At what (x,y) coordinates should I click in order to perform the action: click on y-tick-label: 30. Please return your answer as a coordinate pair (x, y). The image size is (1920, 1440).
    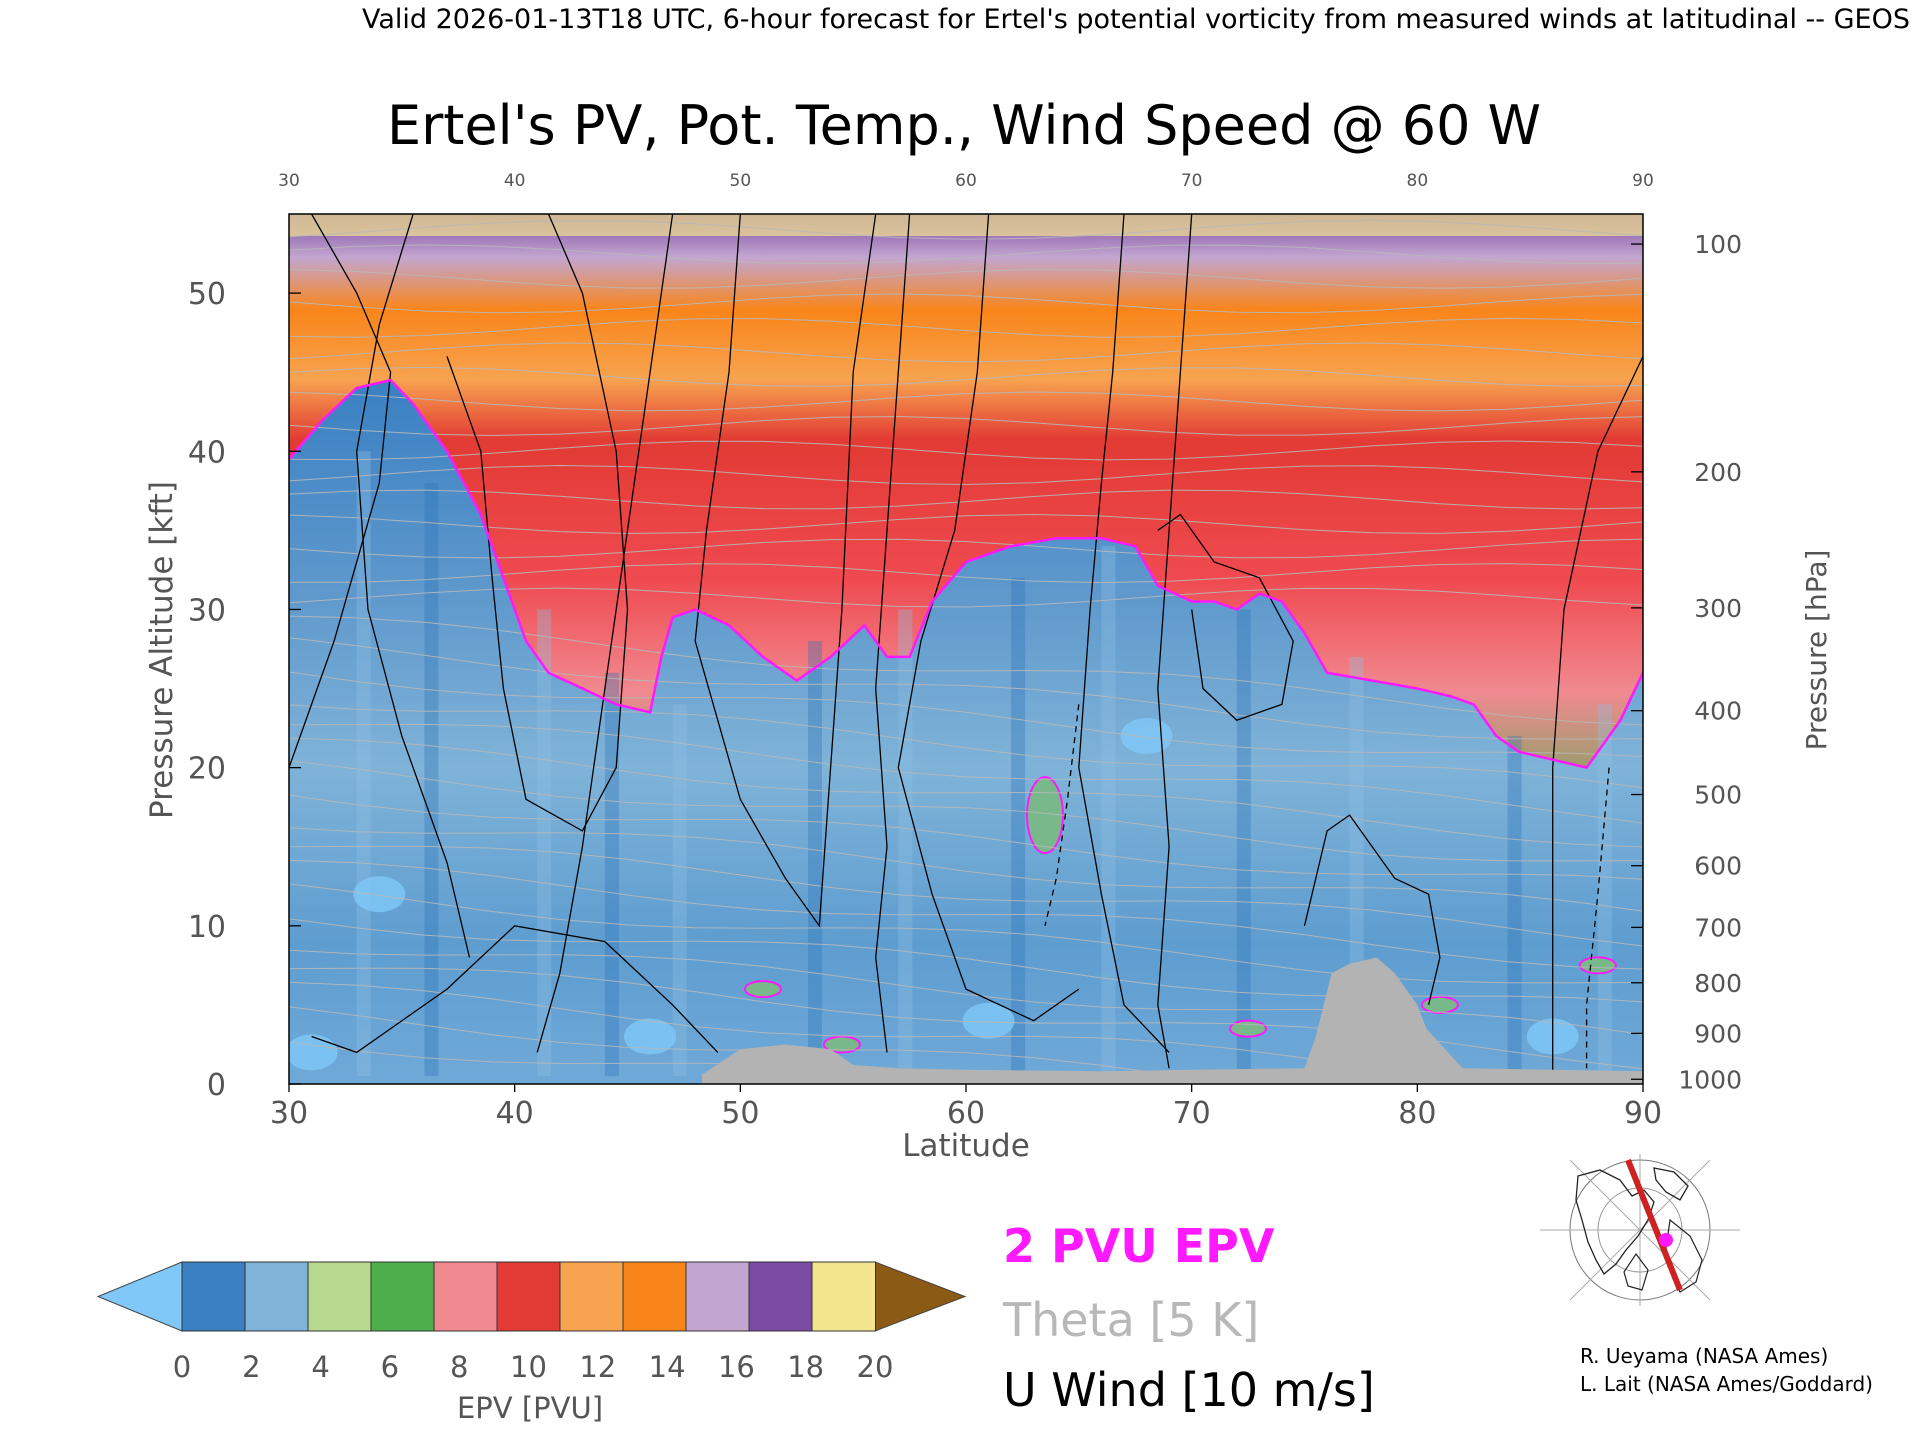
    Looking at the image, I should click on (207, 610).